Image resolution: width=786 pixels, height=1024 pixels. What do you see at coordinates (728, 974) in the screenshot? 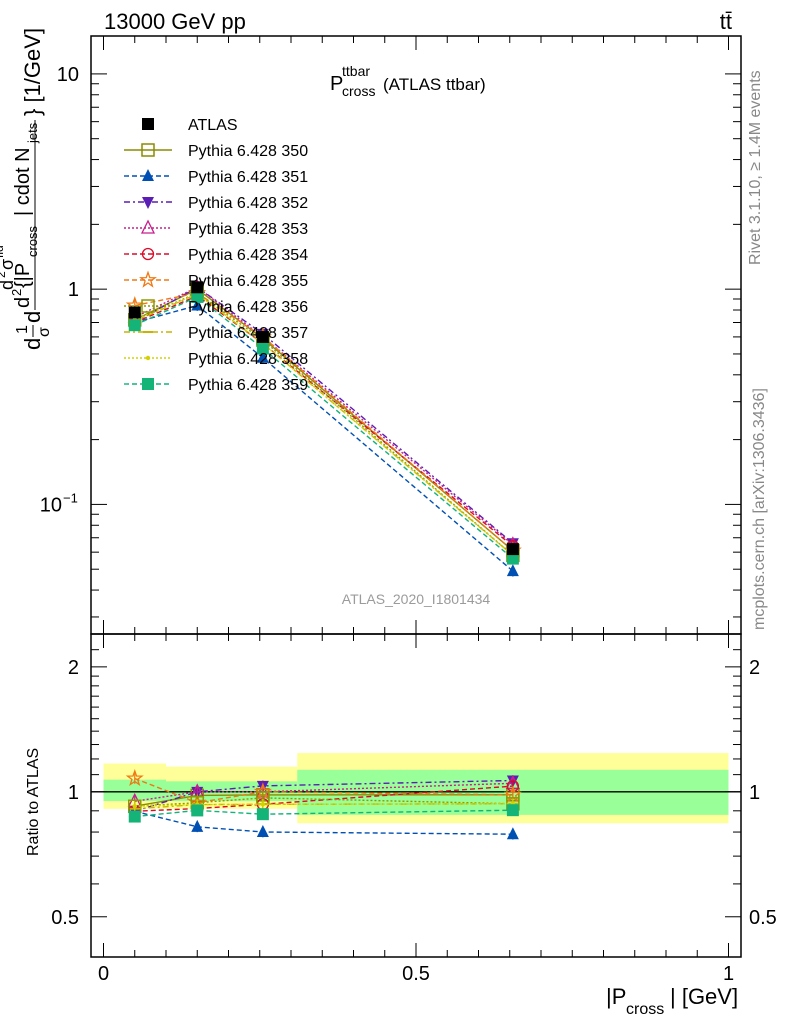
I see `x-tick-label: 1` at bounding box center [728, 974].